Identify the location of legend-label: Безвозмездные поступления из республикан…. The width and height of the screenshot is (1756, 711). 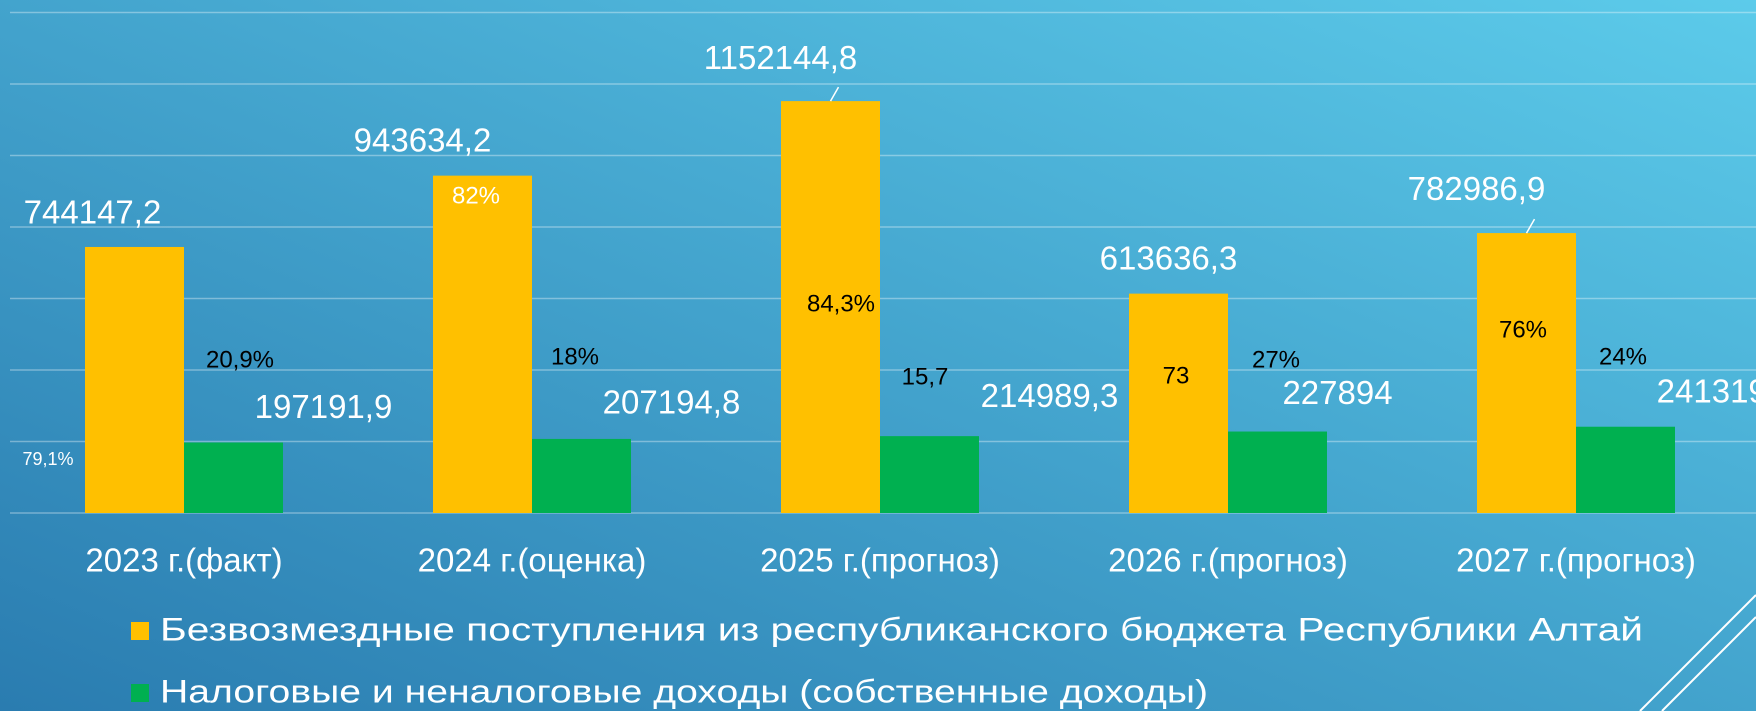
(901, 629).